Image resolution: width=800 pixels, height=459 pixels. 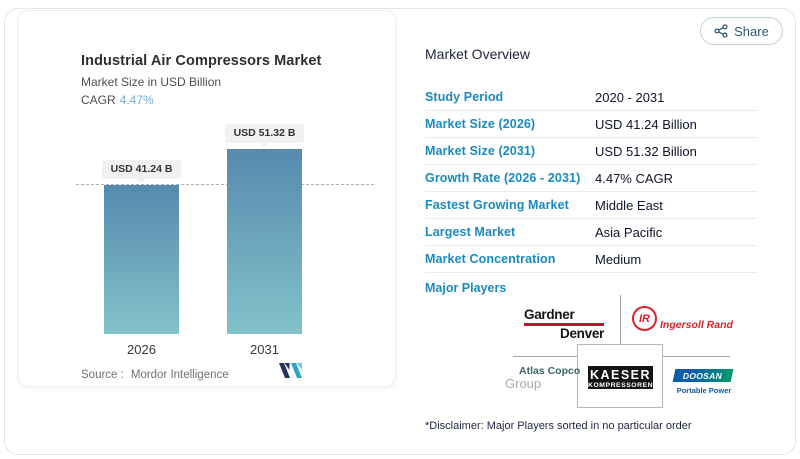 What do you see at coordinates (646, 124) in the screenshot?
I see `row-value: USD 41.24 Billion` at bounding box center [646, 124].